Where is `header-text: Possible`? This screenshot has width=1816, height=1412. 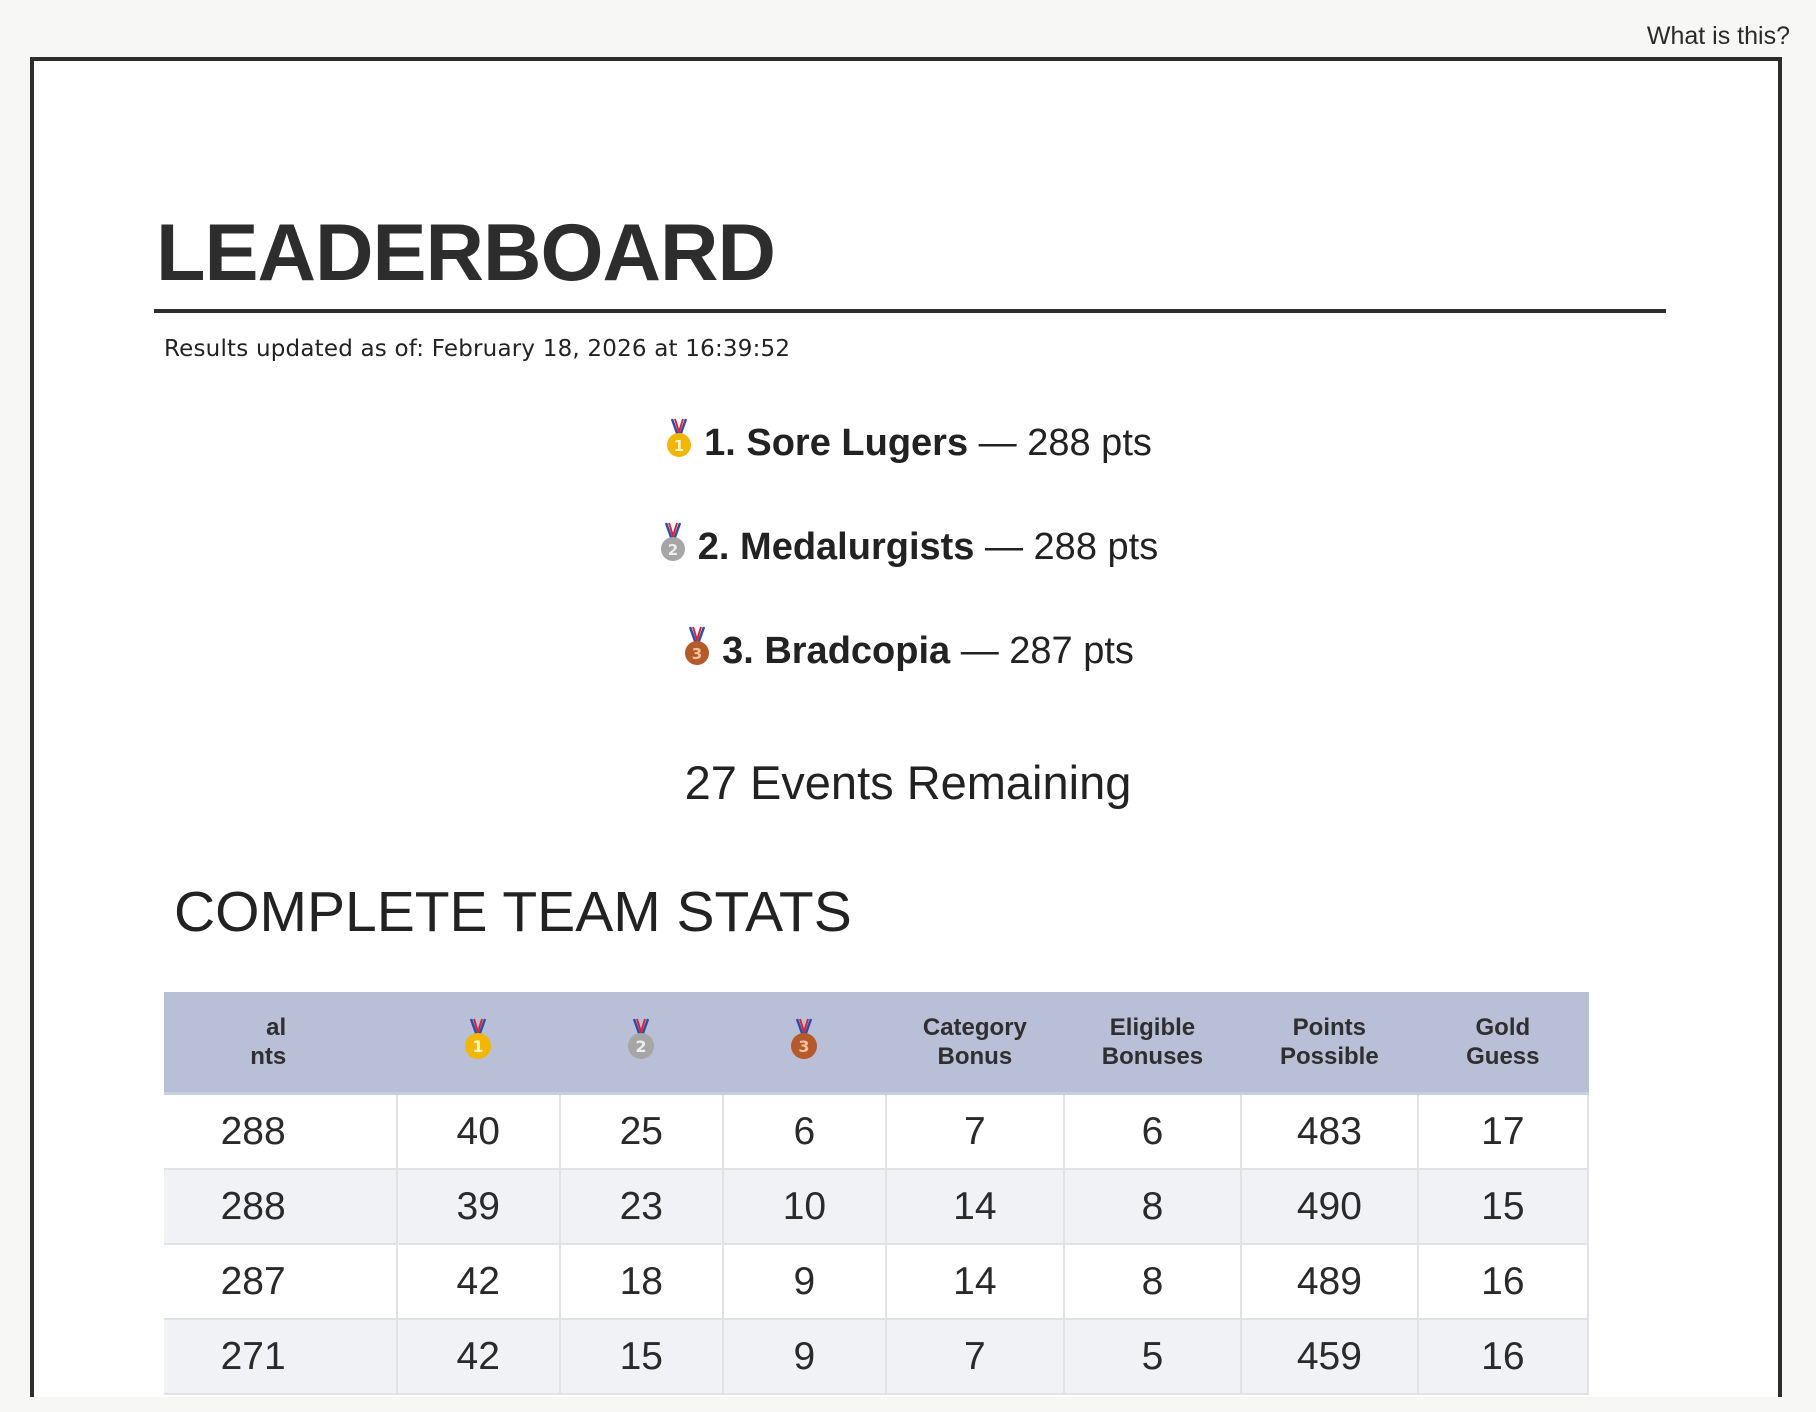
header-text: Possible is located at coordinates (1329, 1056).